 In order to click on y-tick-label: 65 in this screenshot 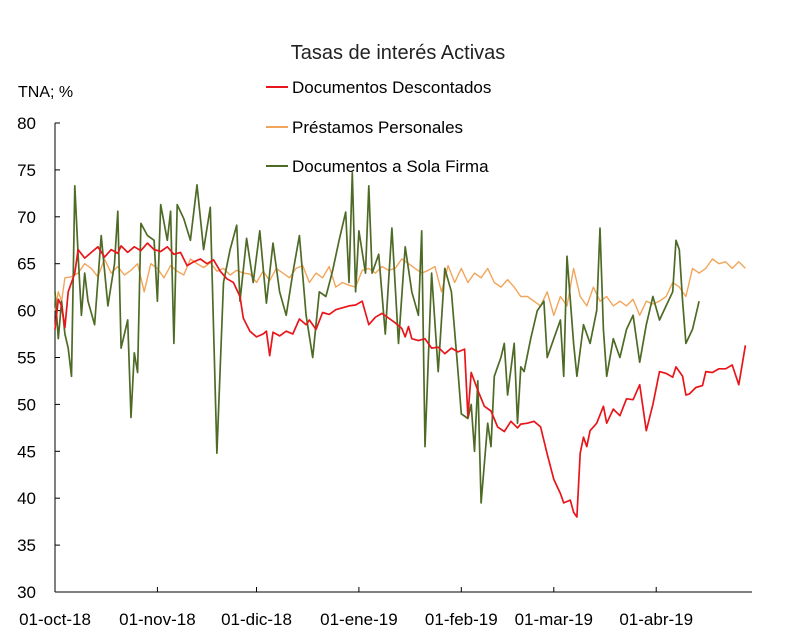, I will do `click(26, 264)`.